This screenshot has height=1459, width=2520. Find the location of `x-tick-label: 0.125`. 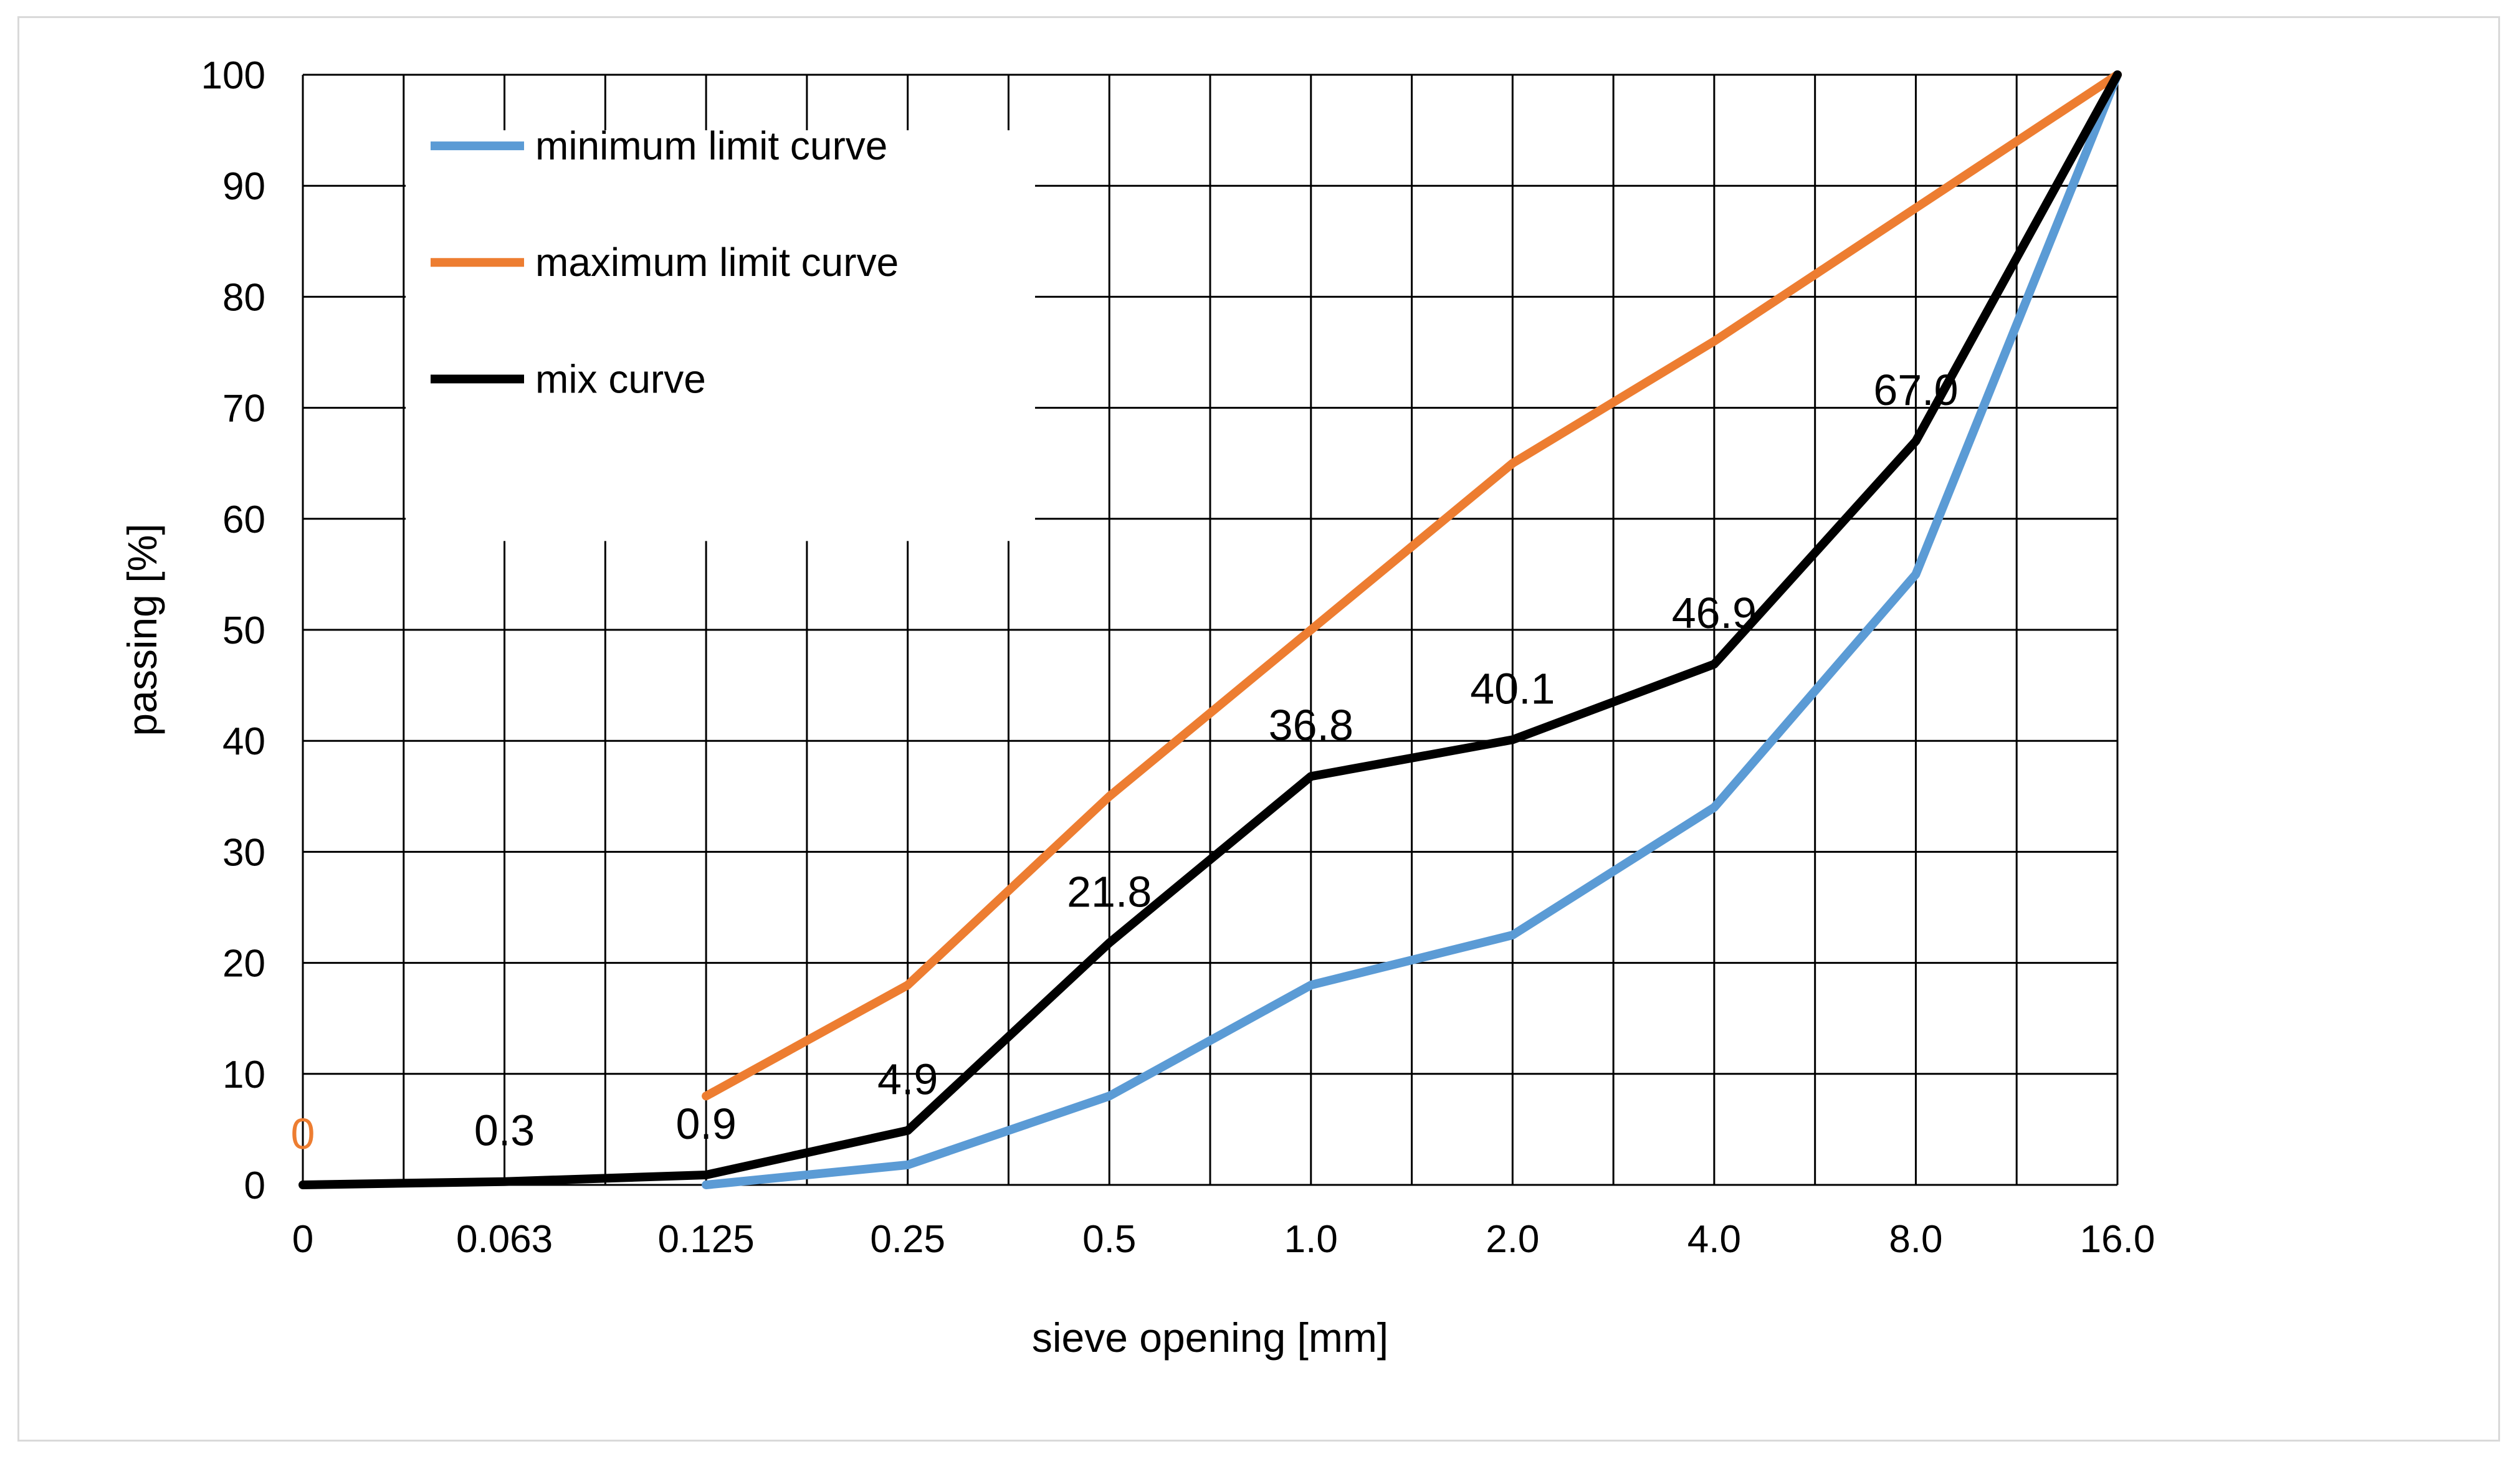

x-tick-label: 0.125 is located at coordinates (706, 1239).